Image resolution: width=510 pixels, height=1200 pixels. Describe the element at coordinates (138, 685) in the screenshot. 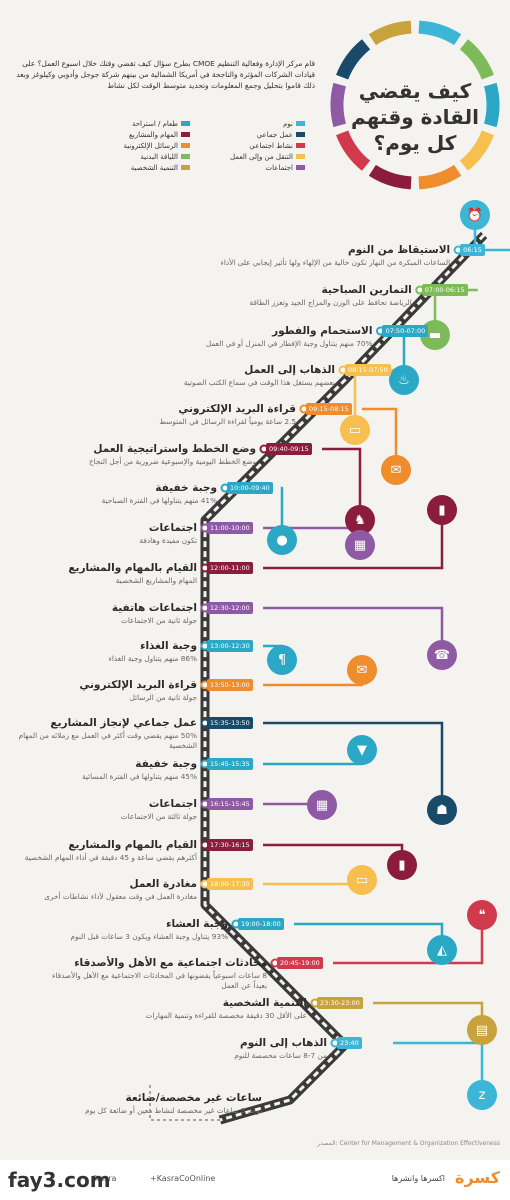

I see `event-title: قراءة البريد الإلكتروني` at that location.